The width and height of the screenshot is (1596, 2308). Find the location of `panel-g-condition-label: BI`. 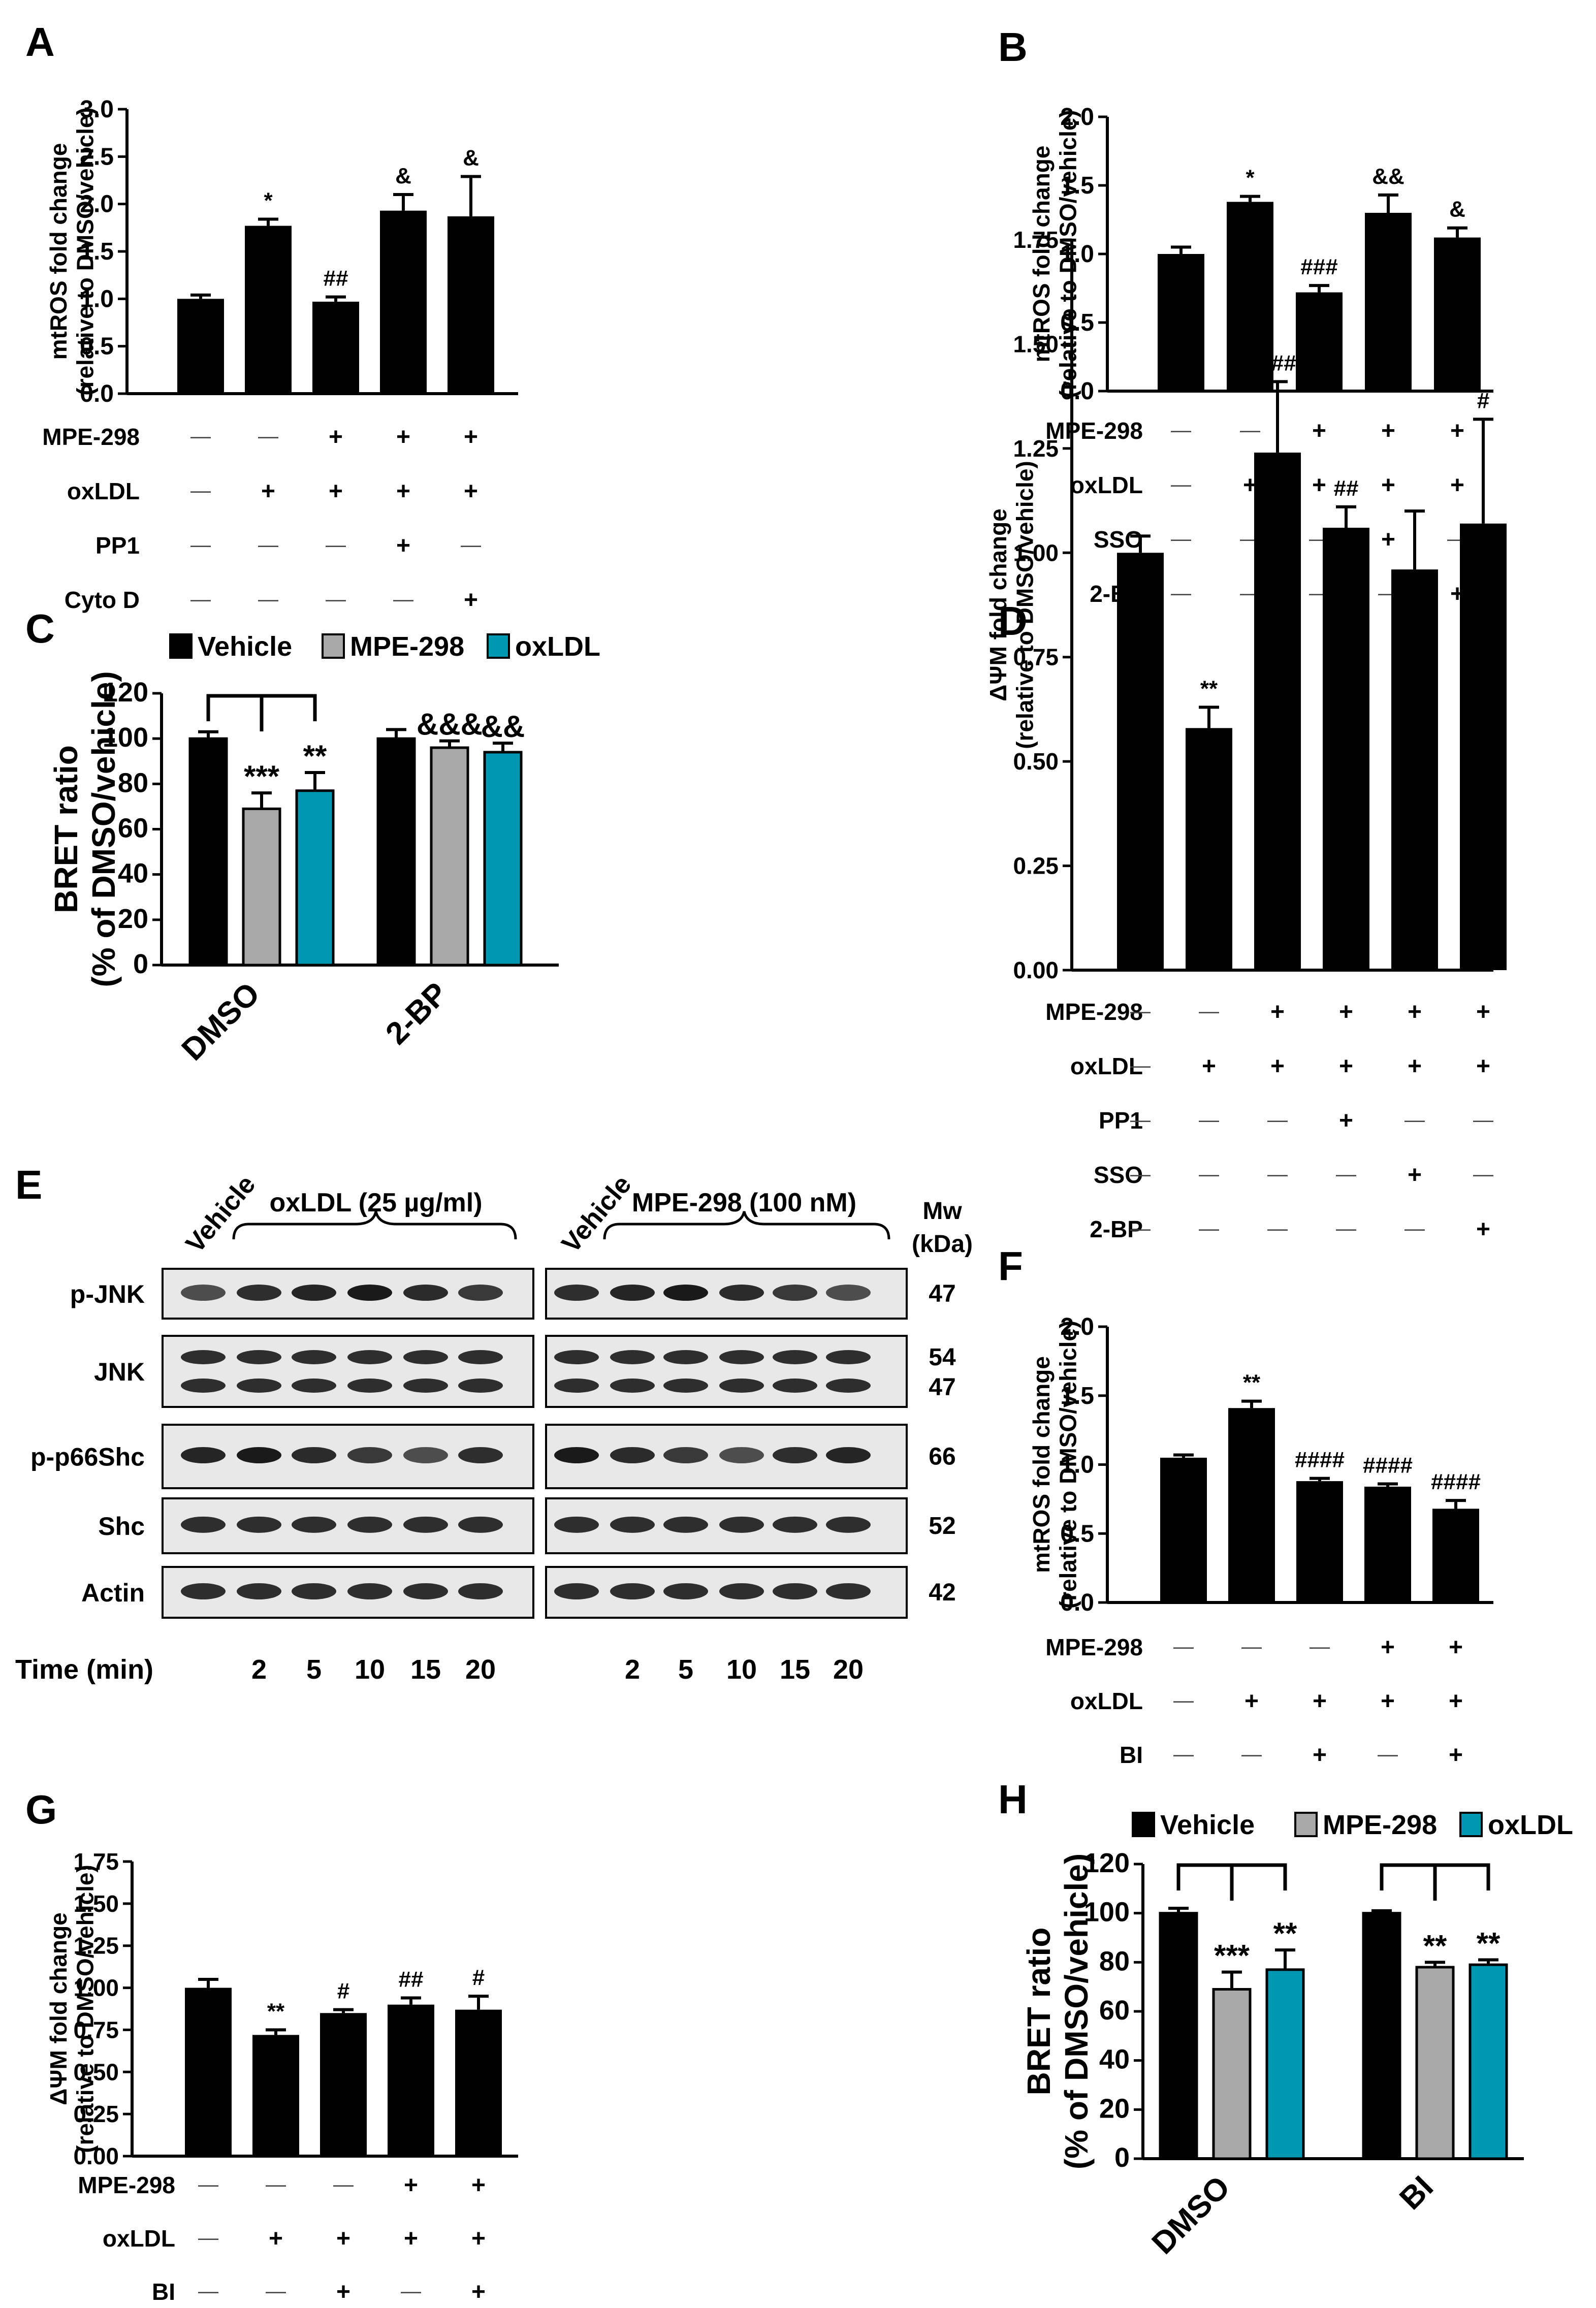

panel-g-condition-label: BI is located at coordinates (164, 2292).